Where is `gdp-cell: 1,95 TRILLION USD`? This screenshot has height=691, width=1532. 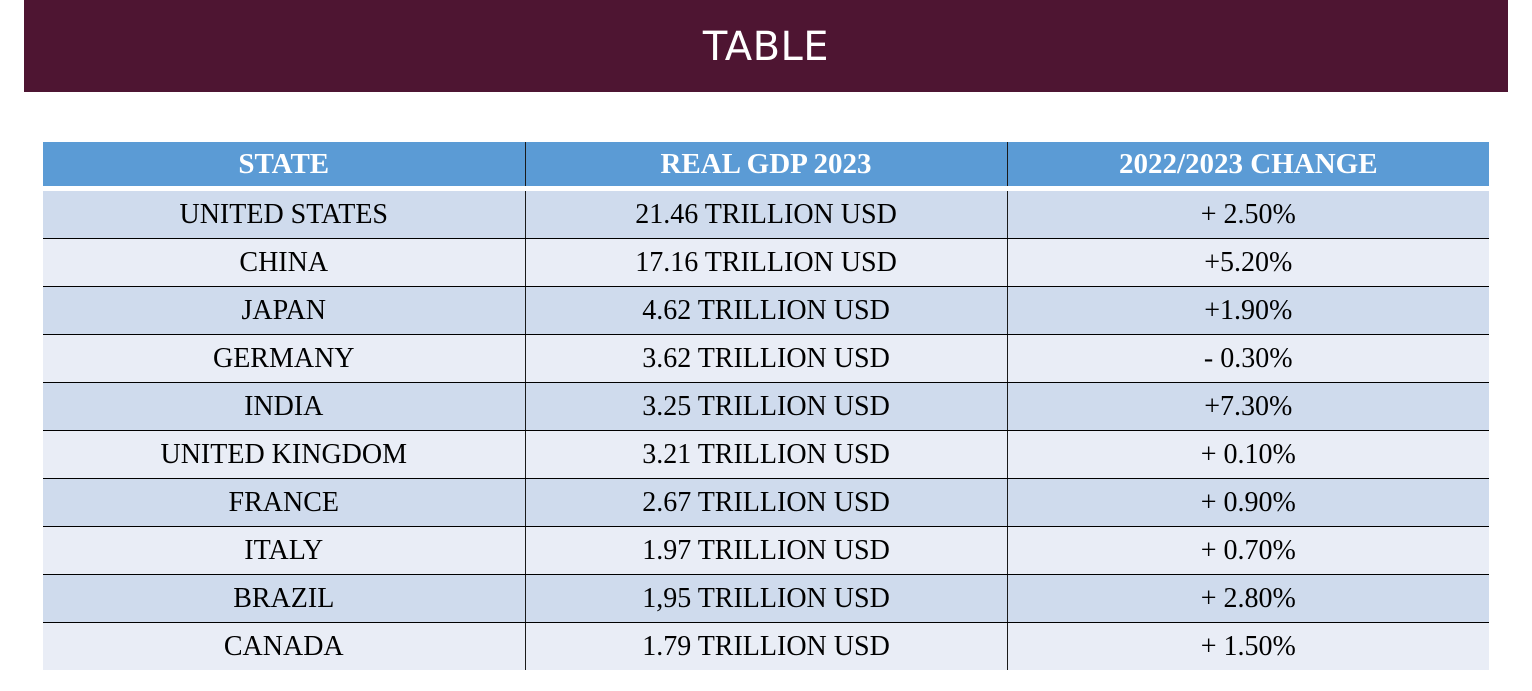
gdp-cell: 1,95 TRILLION USD is located at coordinates (765, 598).